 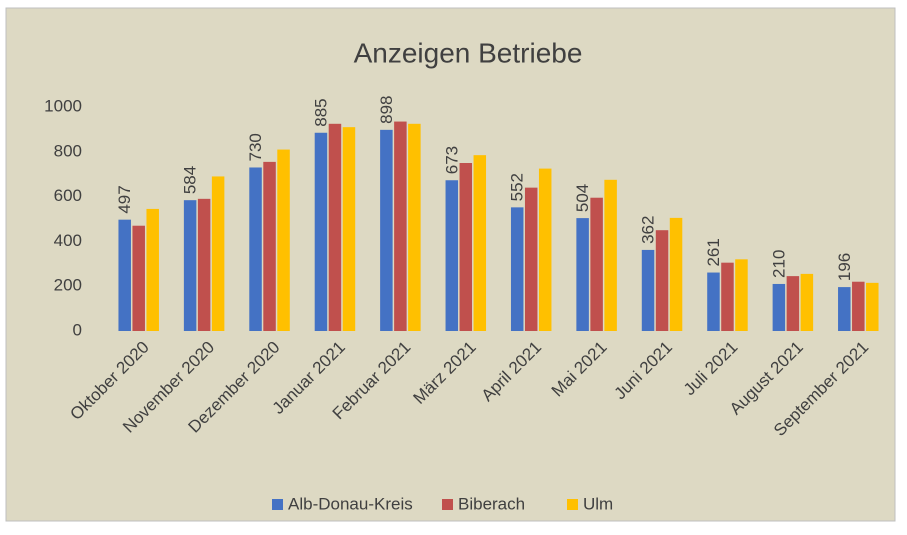 I want to click on y-tick-label: 800, so click(x=68, y=150).